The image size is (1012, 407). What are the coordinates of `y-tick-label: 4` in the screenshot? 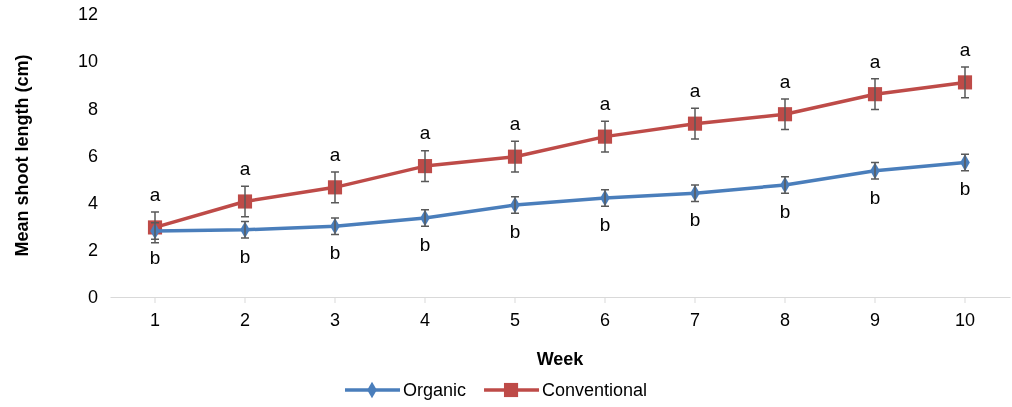 It's located at (92, 202).